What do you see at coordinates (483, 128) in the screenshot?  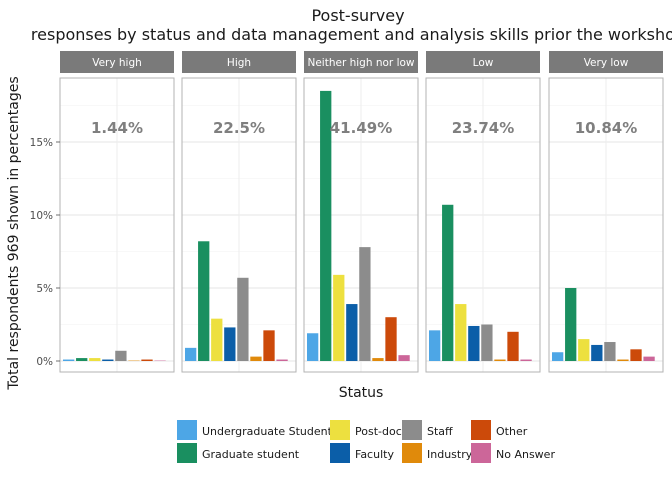 I see `panel-total-label: 23.74%` at bounding box center [483, 128].